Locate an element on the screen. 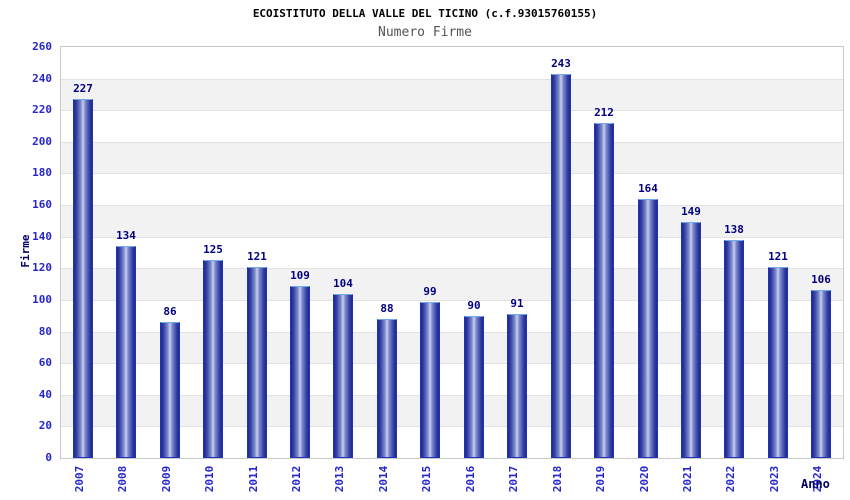  y-tick-label: 0 is located at coordinates (48, 457).